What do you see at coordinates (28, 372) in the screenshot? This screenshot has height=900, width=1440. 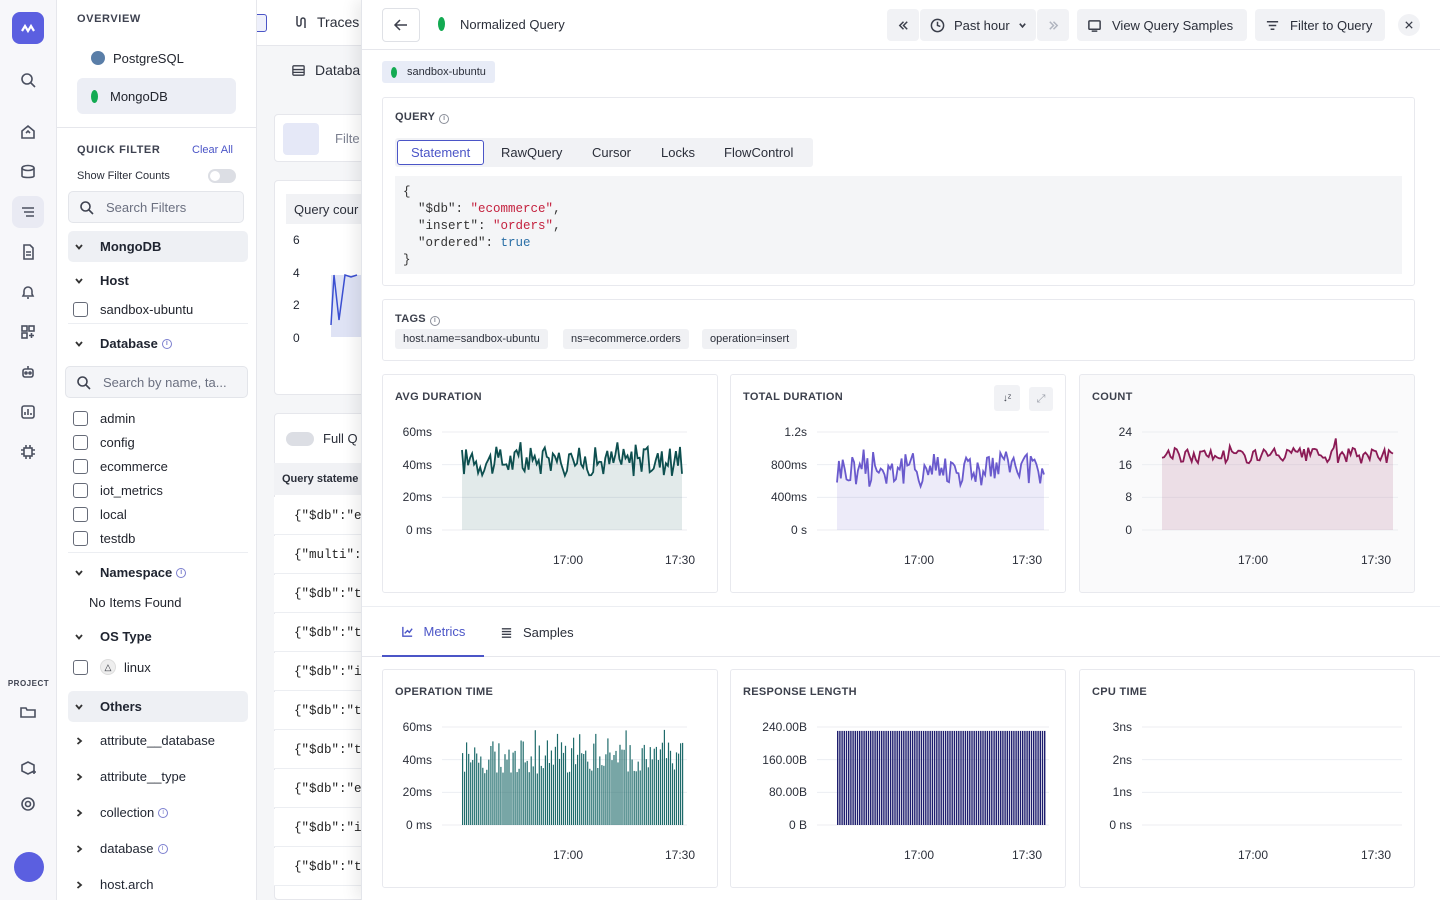 I see `robot-icon` at bounding box center [28, 372].